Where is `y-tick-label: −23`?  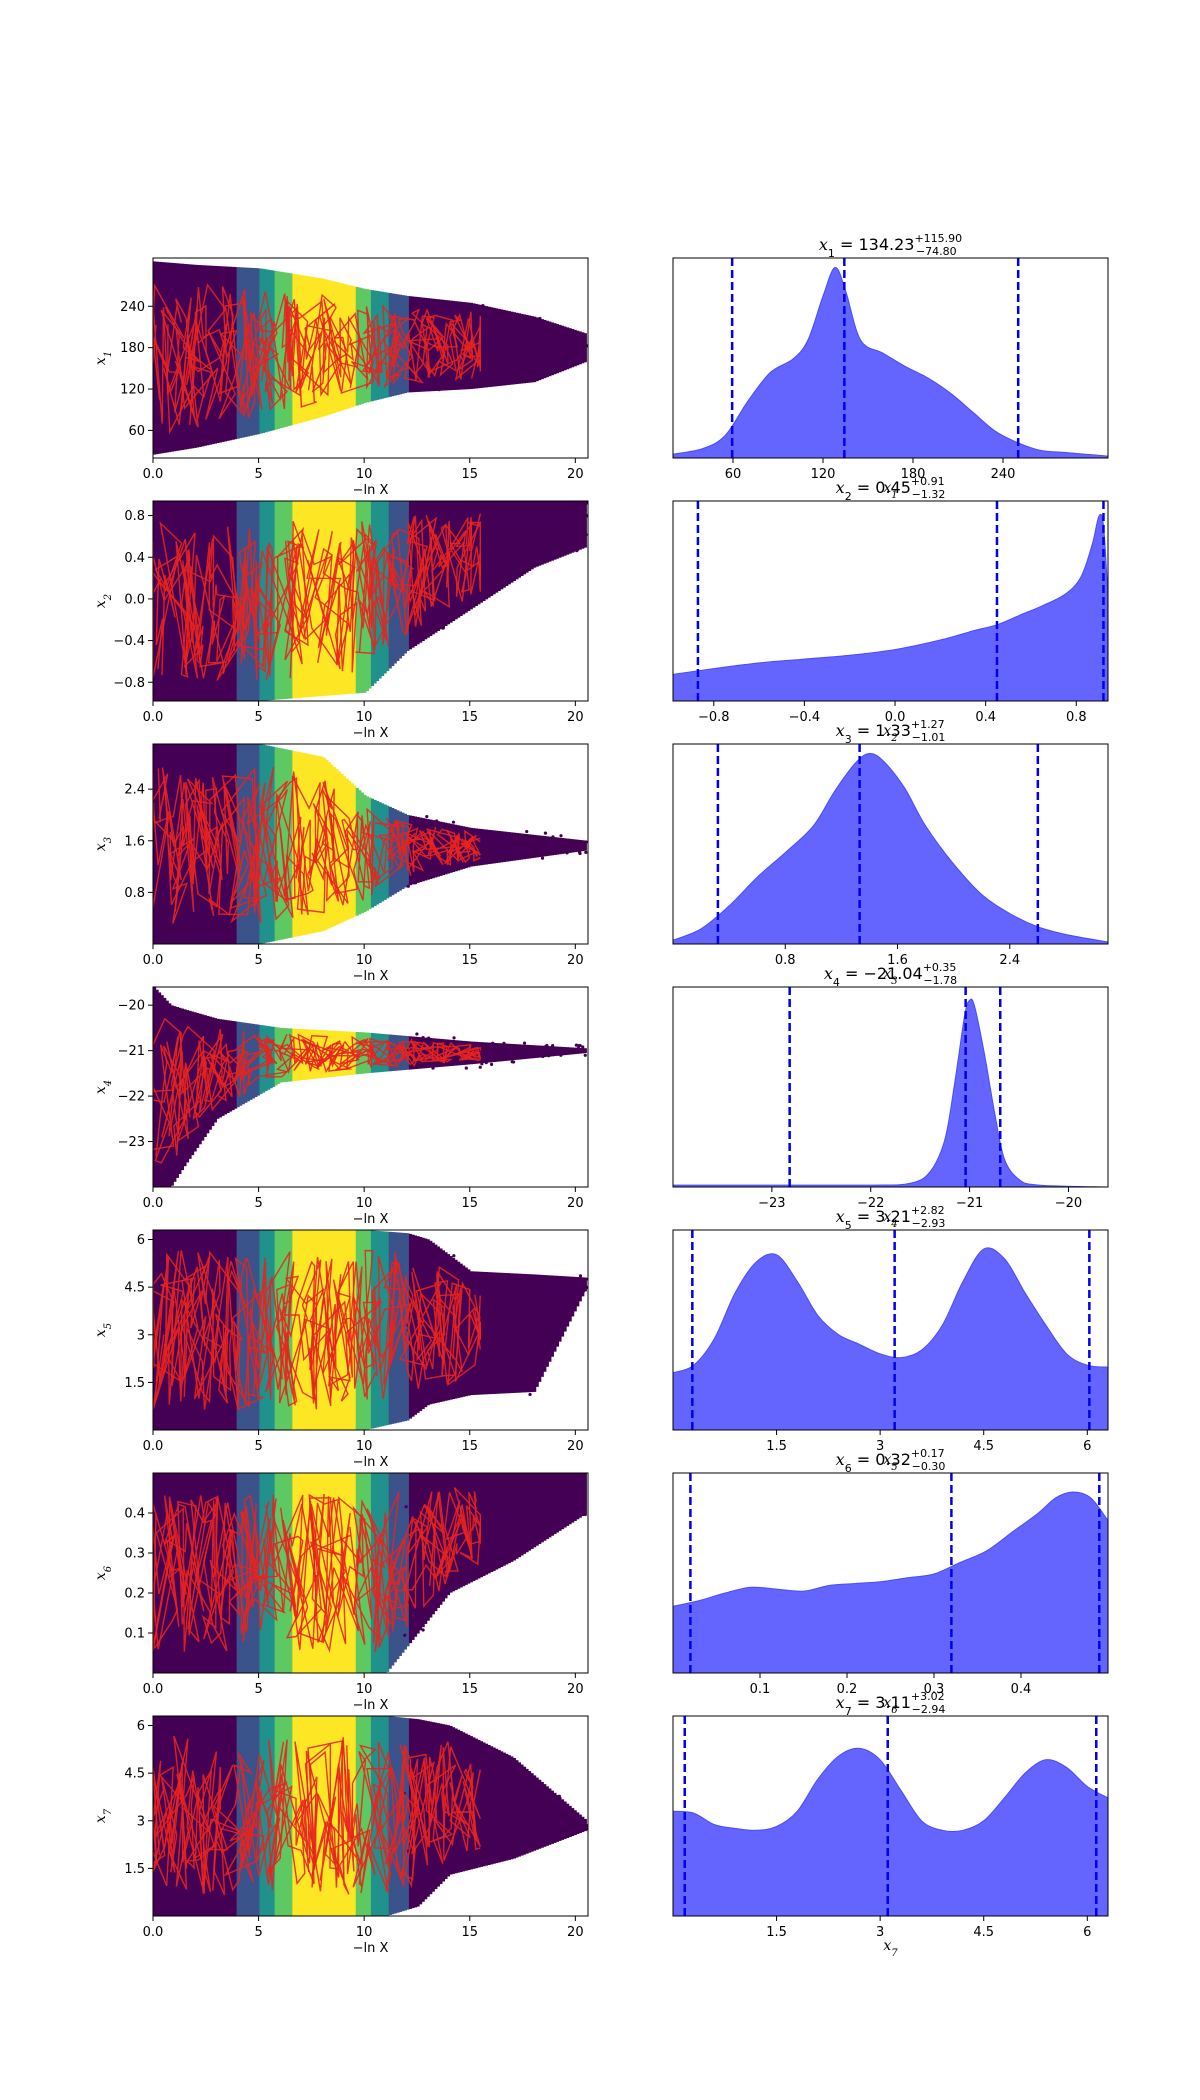
y-tick-label: −23 is located at coordinates (131, 1142).